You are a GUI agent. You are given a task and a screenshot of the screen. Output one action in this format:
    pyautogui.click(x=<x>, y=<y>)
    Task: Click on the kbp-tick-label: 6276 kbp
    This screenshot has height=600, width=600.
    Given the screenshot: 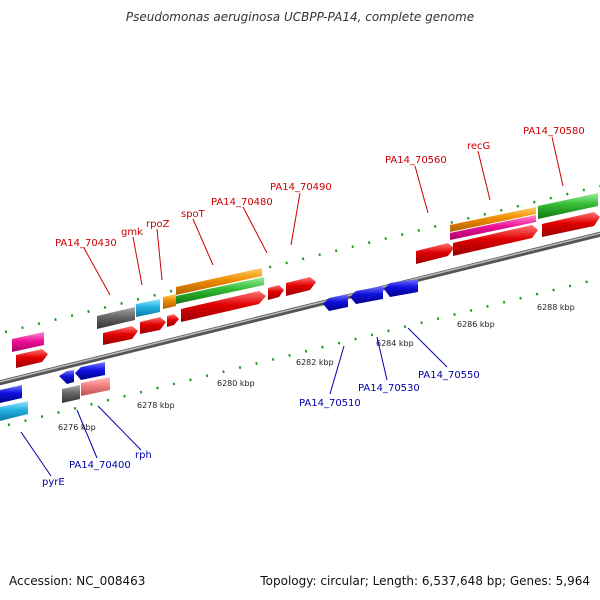 What is the action you would take?
    pyautogui.click(x=77, y=427)
    